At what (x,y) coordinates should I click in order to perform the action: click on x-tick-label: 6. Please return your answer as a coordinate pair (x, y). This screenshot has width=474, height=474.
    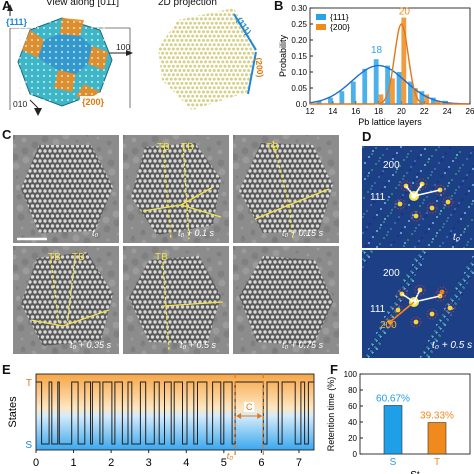
    Looking at the image, I should click on (261, 463).